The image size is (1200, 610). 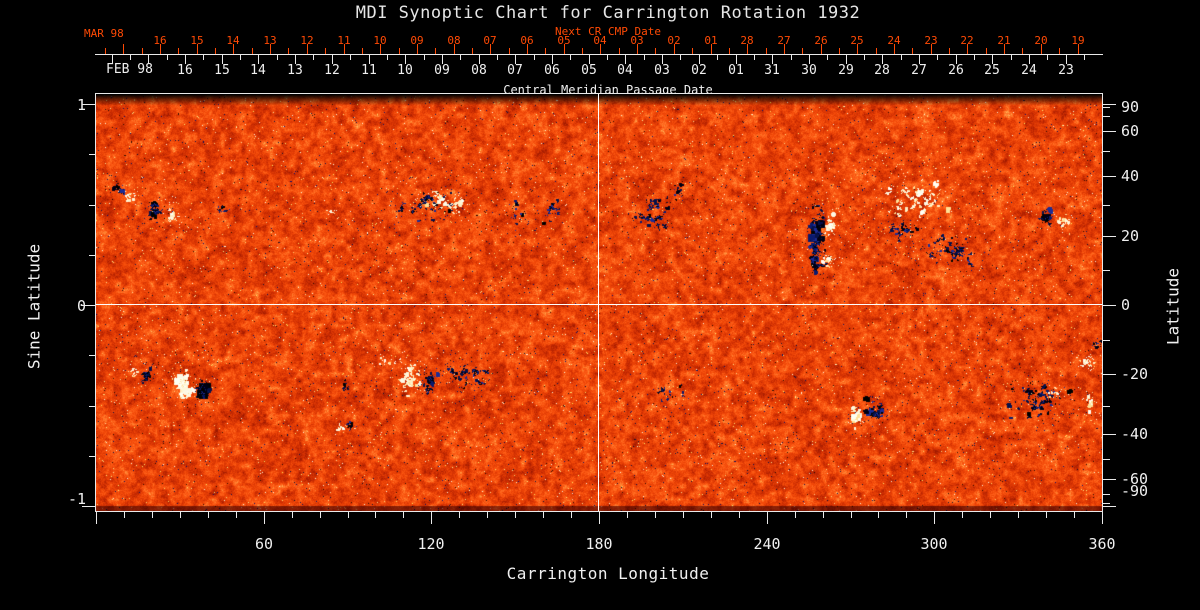 What do you see at coordinates (894, 40) in the screenshot?
I see `next-cr-tick-label: 24` at bounding box center [894, 40].